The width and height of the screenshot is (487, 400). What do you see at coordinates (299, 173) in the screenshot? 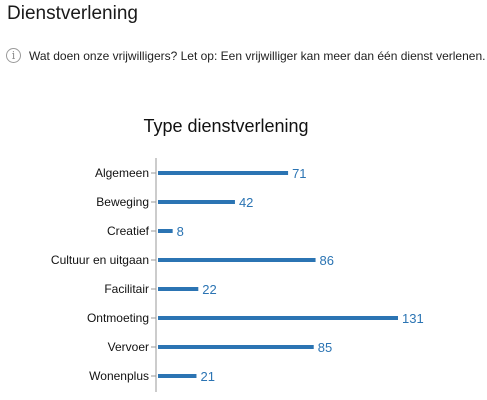
I see `value-label-algemeen: 71` at bounding box center [299, 173].